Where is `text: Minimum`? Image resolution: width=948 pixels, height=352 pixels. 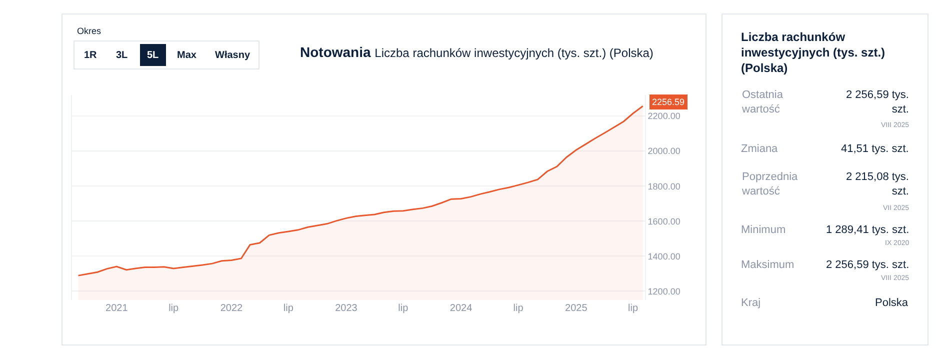 text: Minimum is located at coordinates (763, 230).